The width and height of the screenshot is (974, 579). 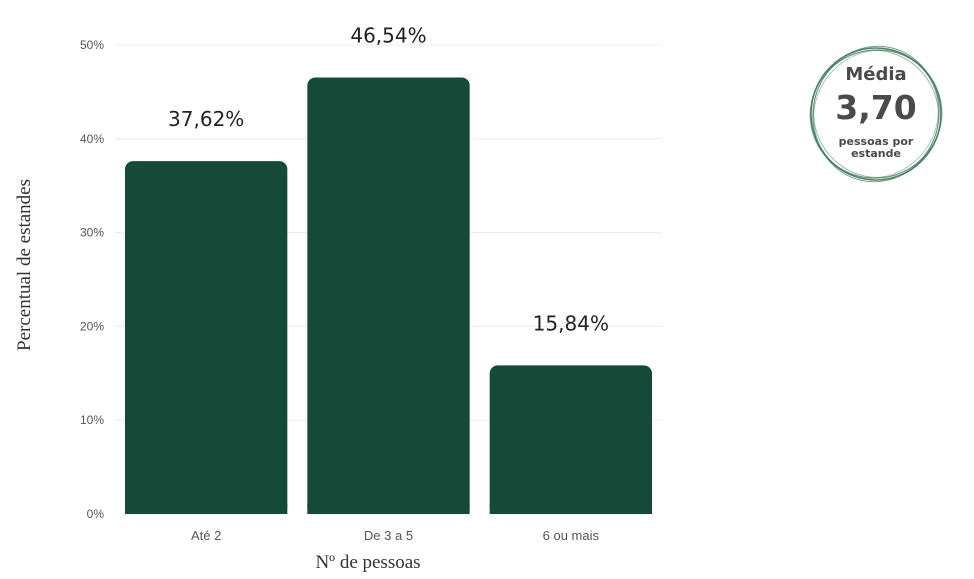 I want to click on x-tick-label: De 3 a 5, so click(x=388, y=535).